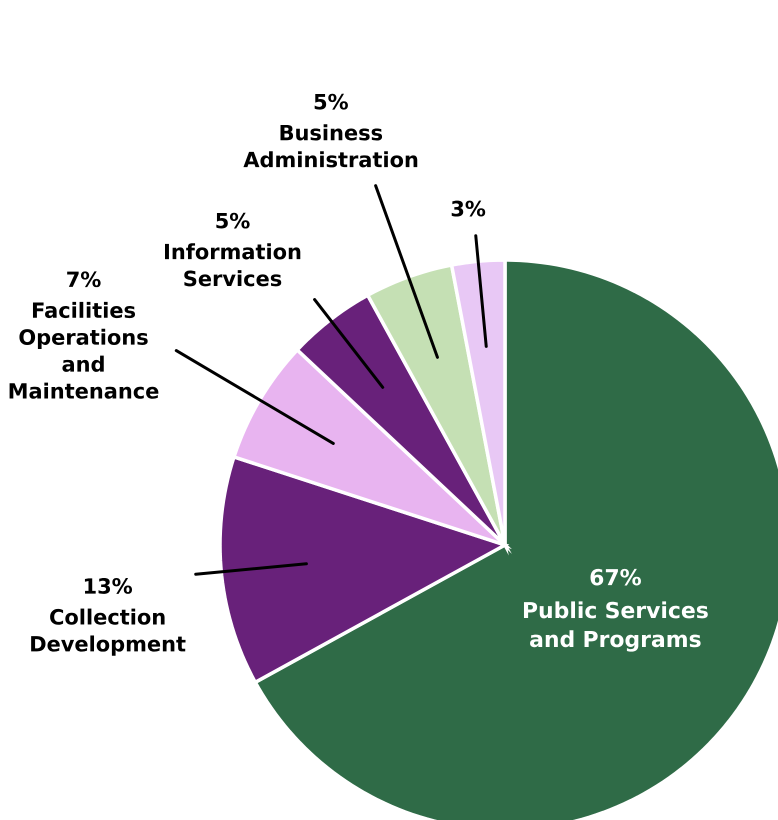  I want to click on slice-label: Information Services, so click(232, 264).